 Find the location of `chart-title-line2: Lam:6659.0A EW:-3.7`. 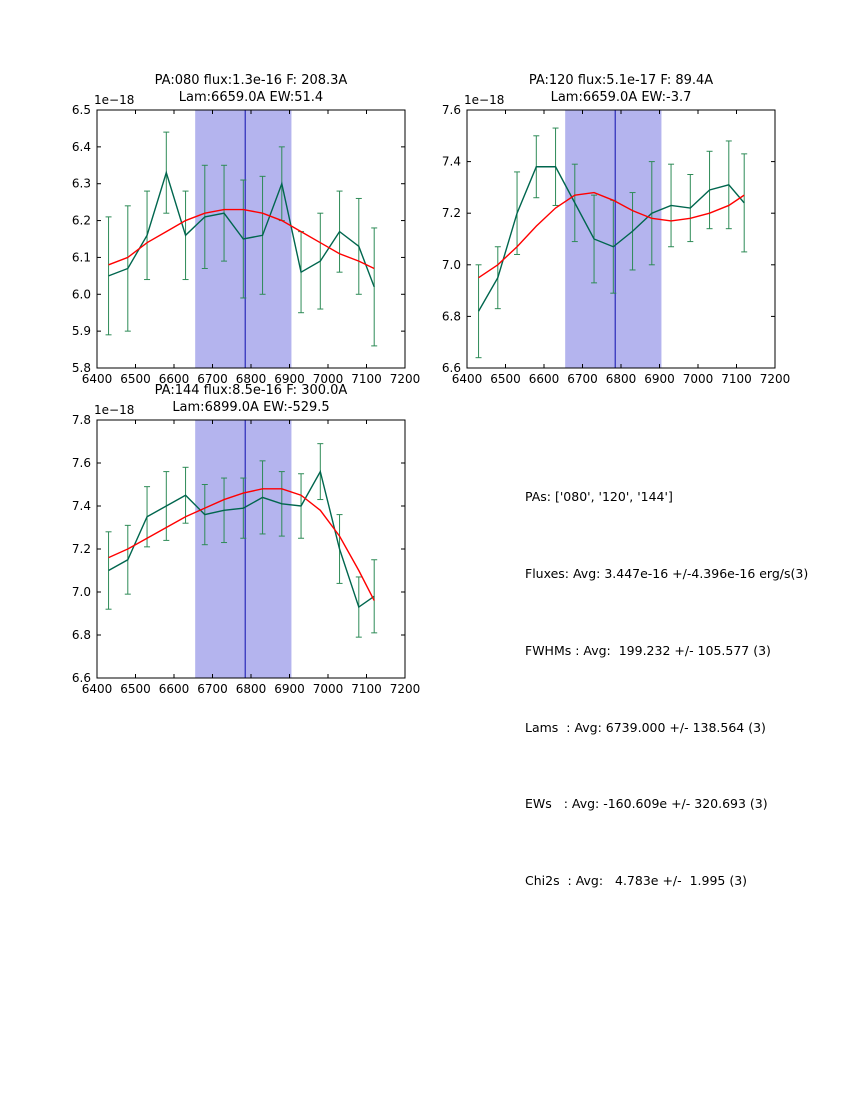

chart-title-line2: Lam:6659.0A EW:-3.7 is located at coordinates (621, 97).